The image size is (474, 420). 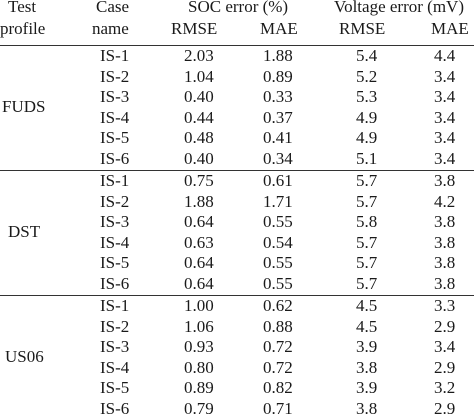 What do you see at coordinates (445, 305) in the screenshot?
I see `cell-voltage-mae: 3.3` at bounding box center [445, 305].